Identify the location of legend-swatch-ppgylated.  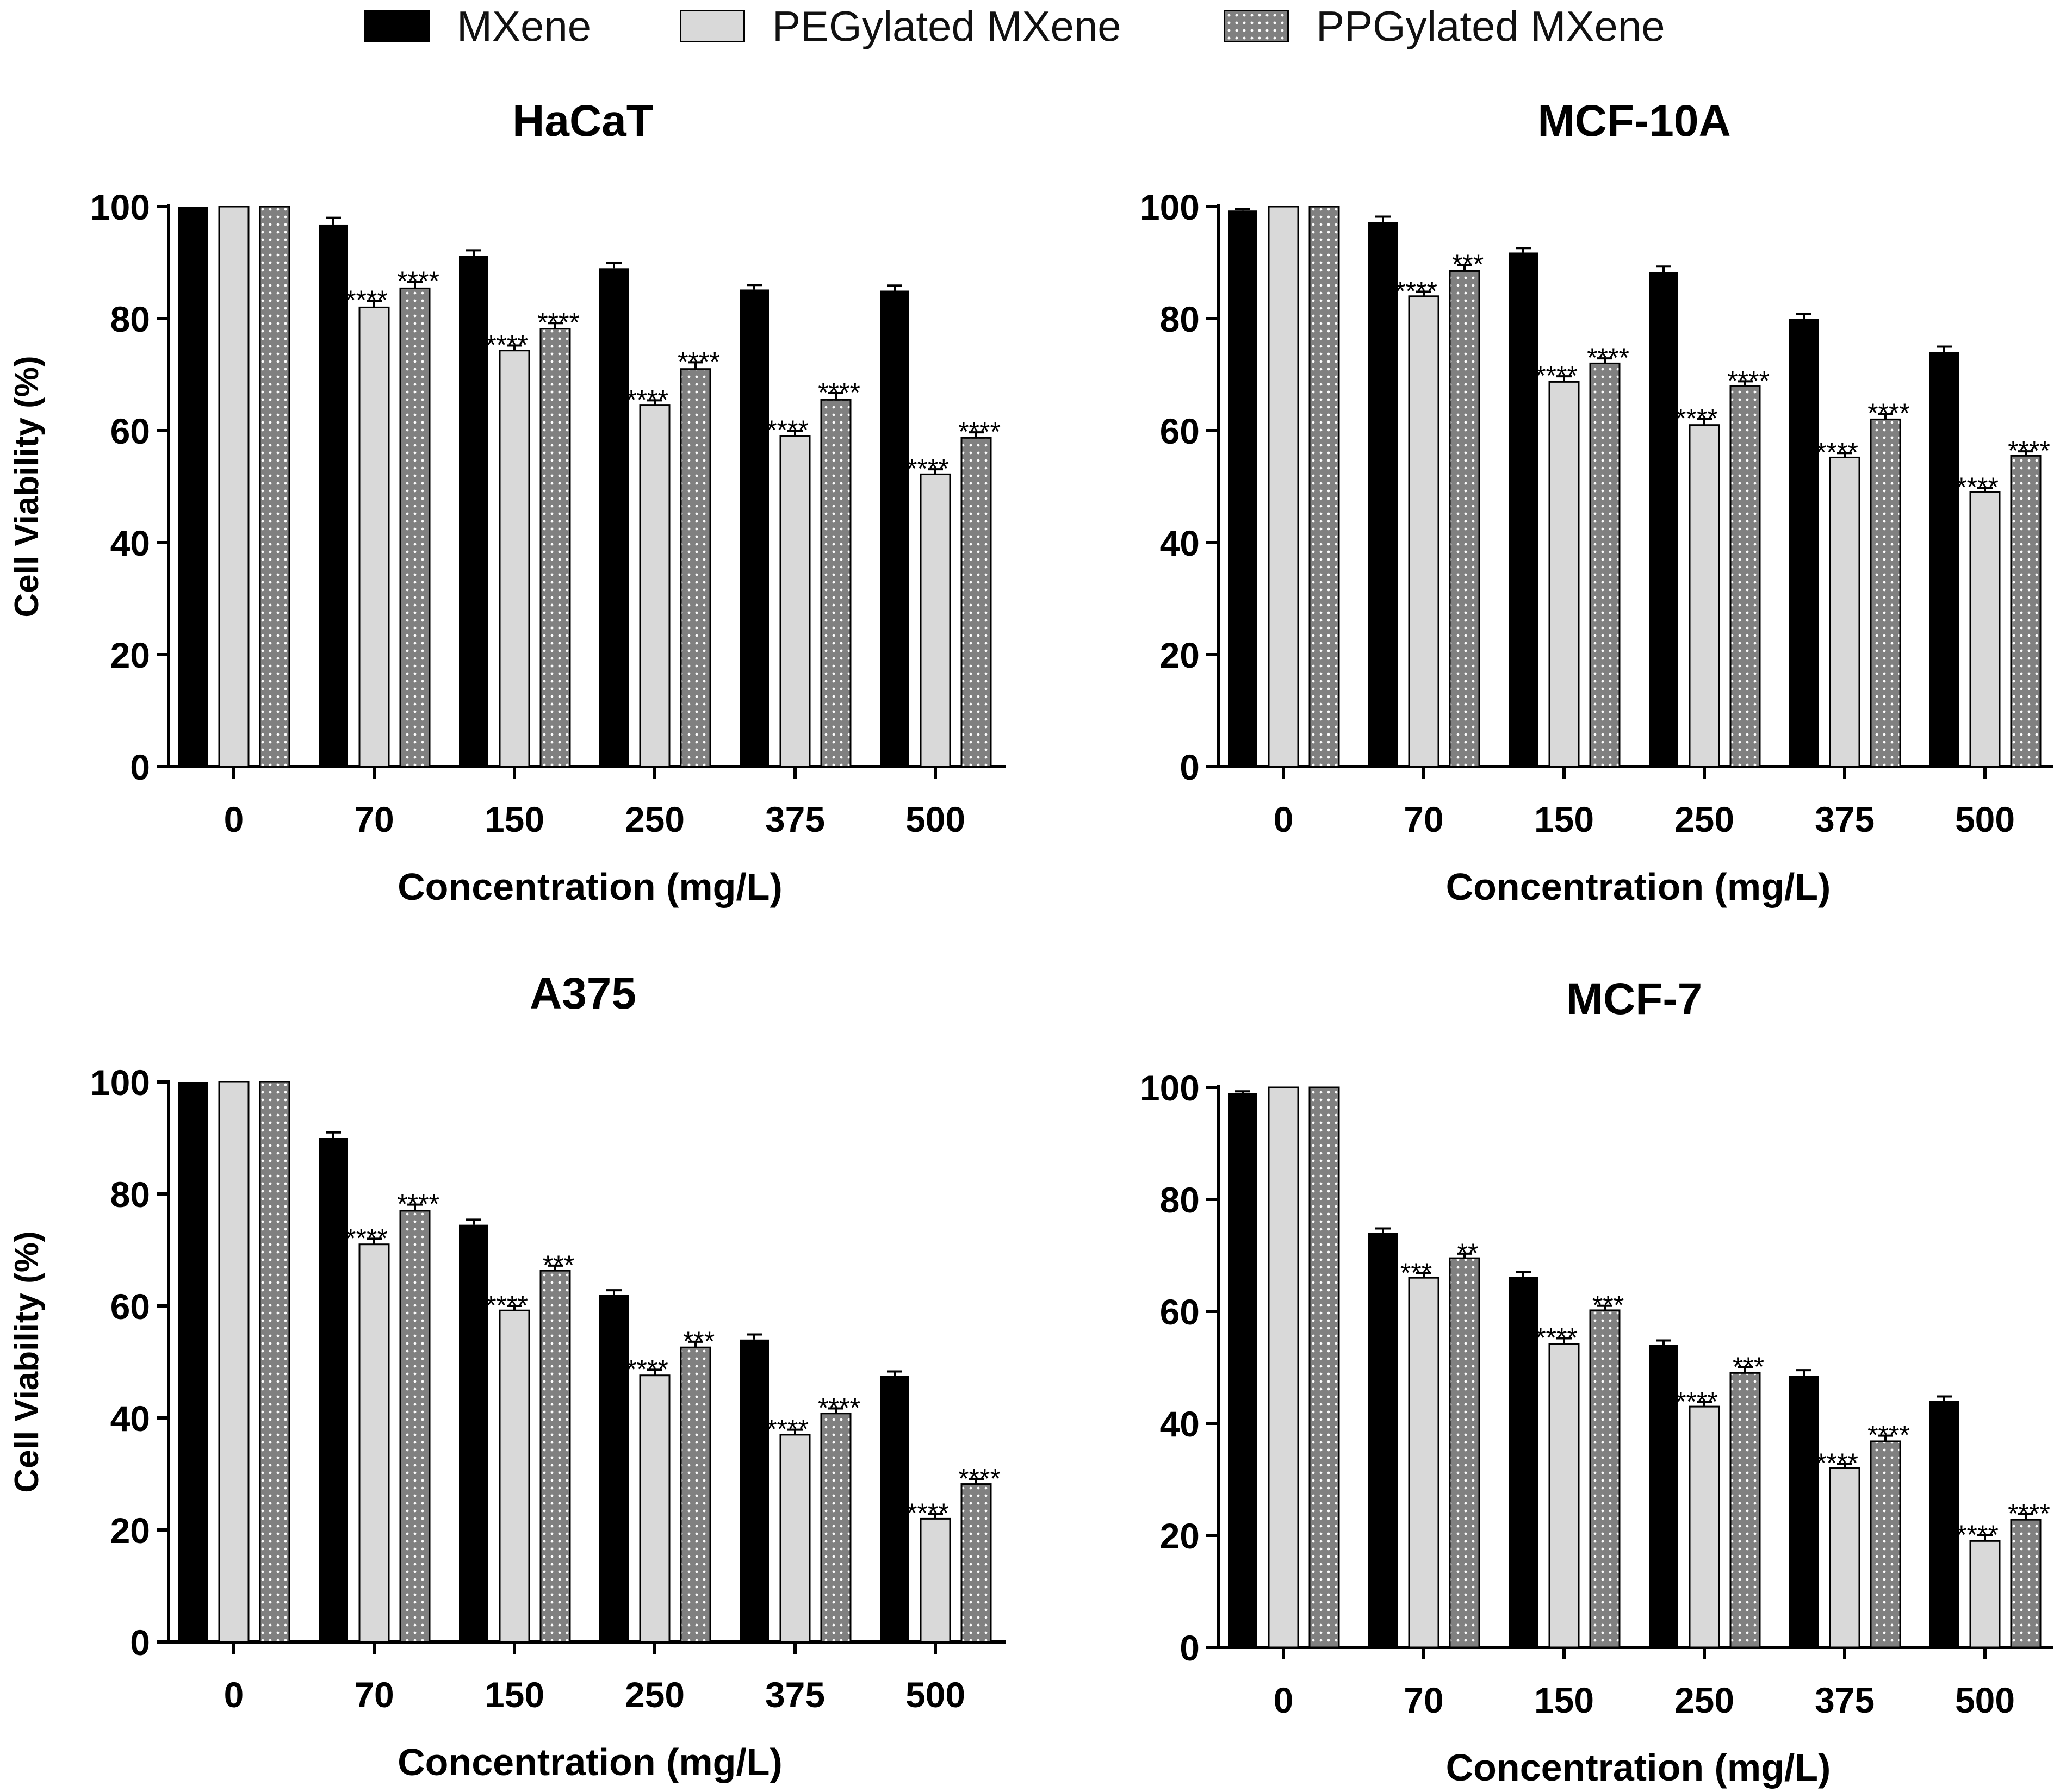
(1256, 26).